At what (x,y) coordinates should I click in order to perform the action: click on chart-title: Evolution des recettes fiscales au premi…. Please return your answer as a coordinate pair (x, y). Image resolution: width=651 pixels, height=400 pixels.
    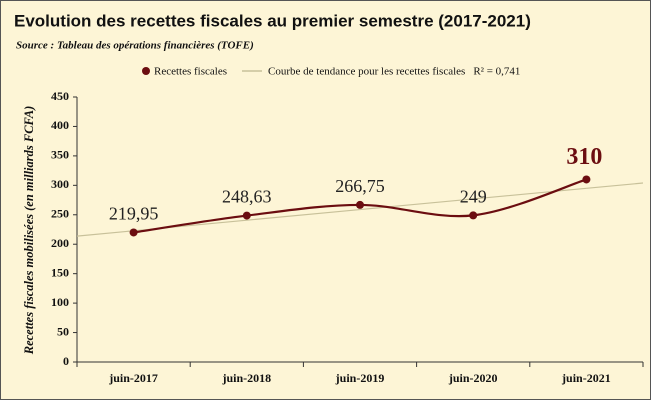
    Looking at the image, I should click on (272, 20).